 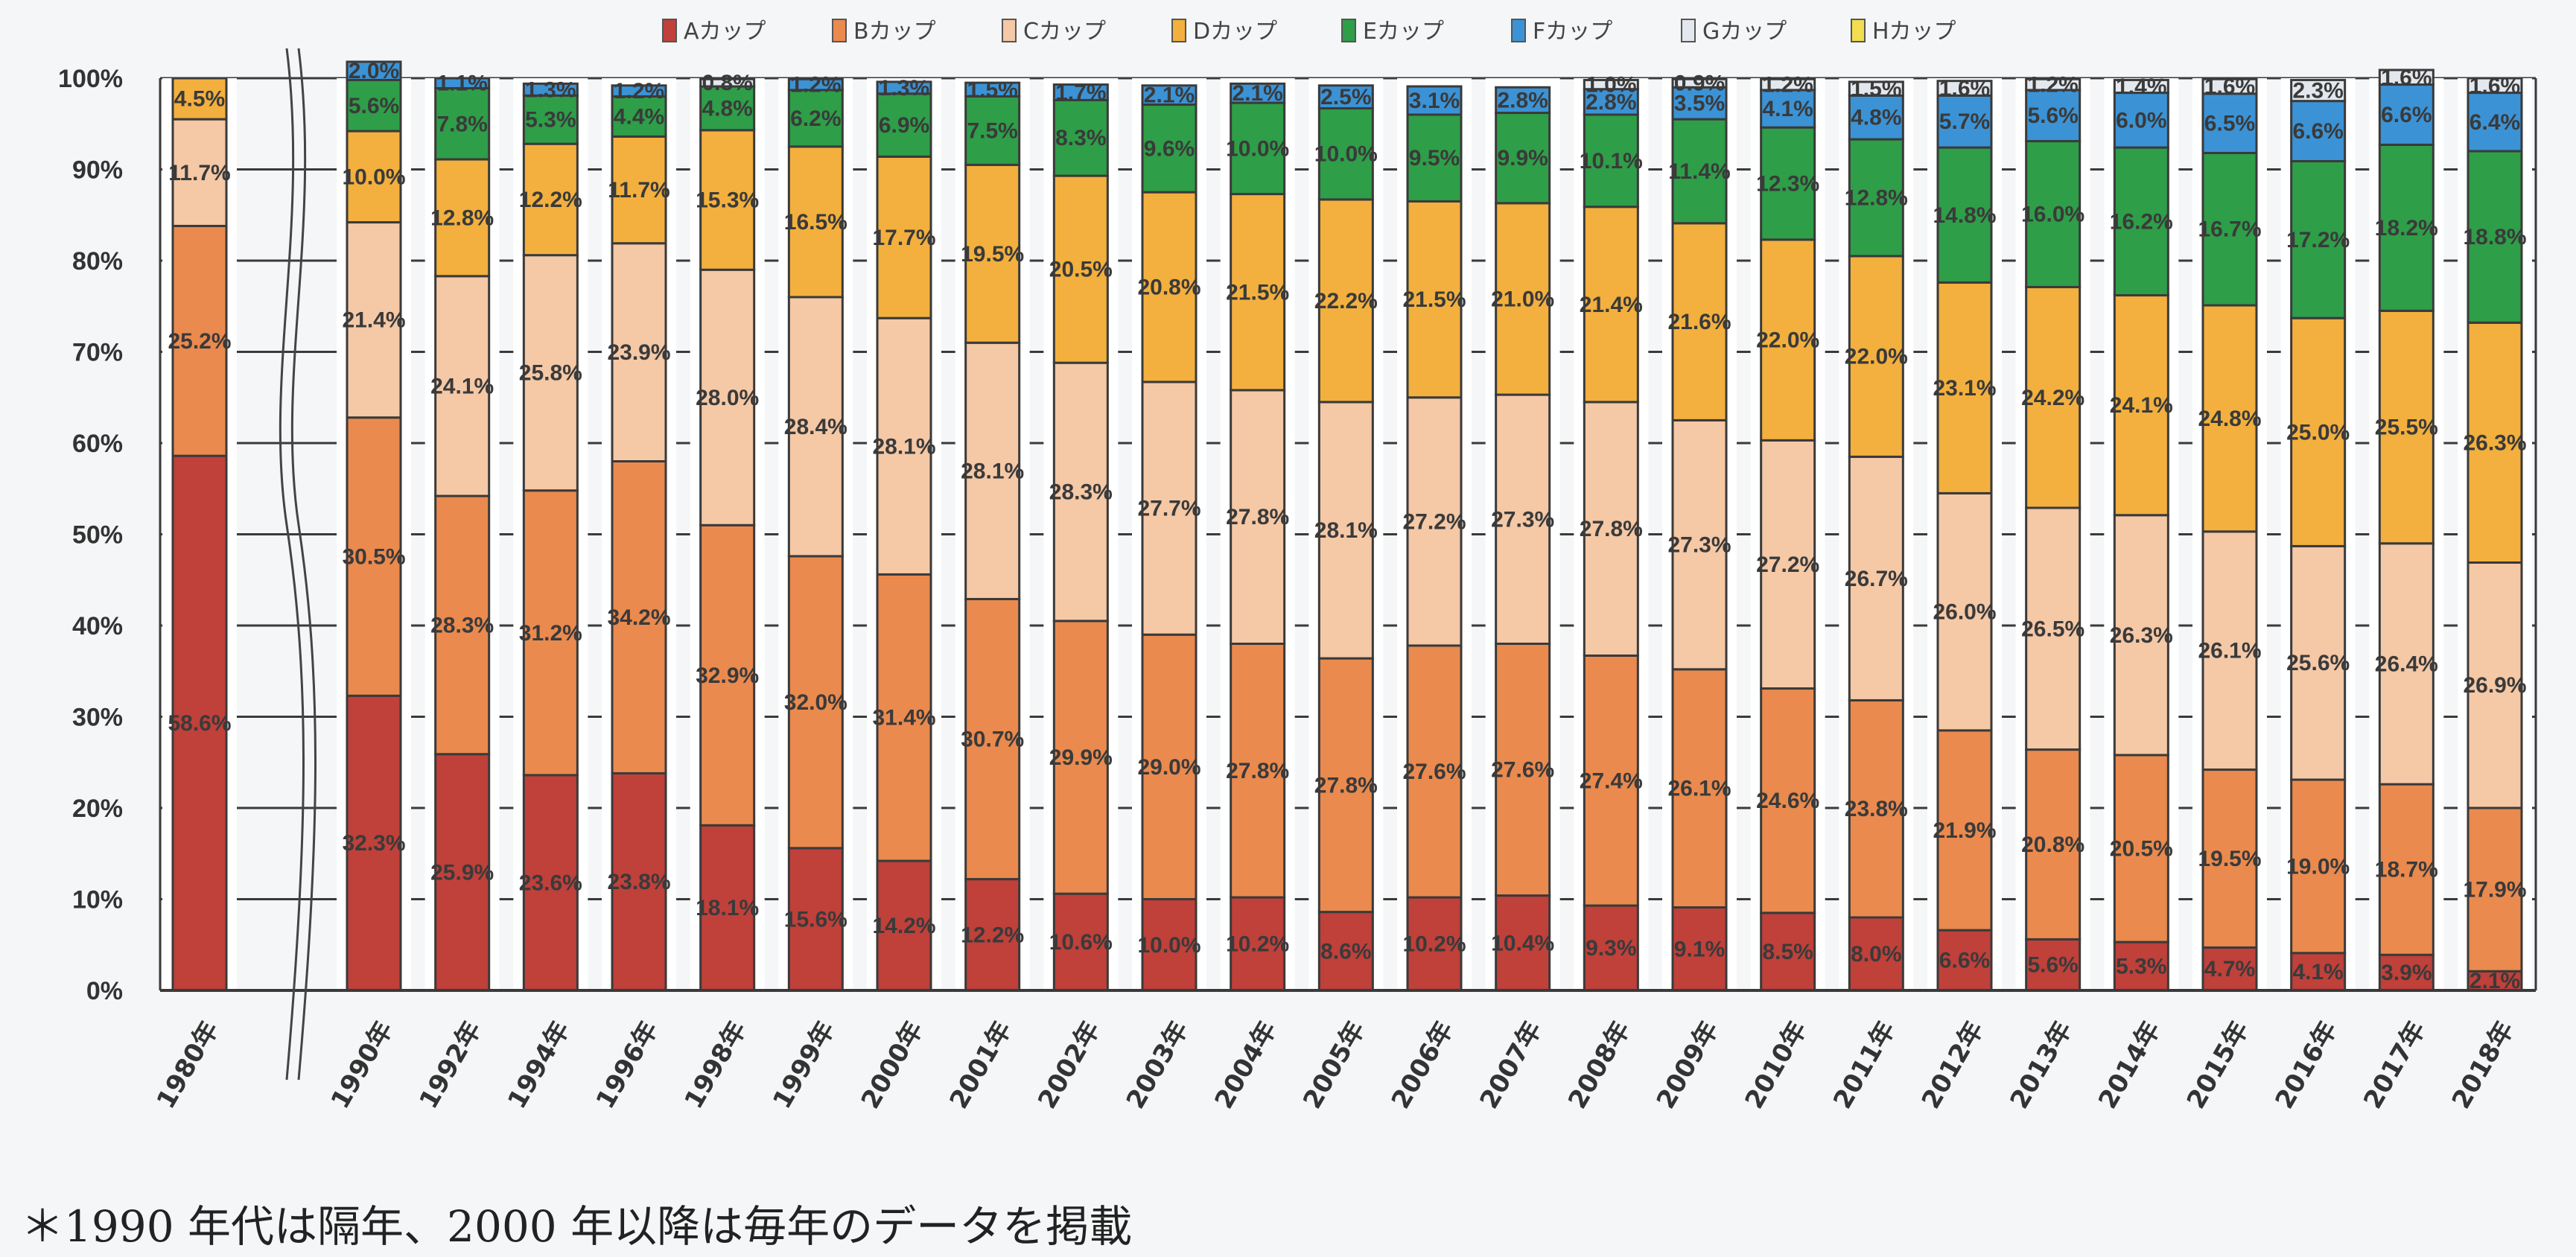 What do you see at coordinates (1334, 1065) in the screenshot?
I see `x-tick-label: 2005年` at bounding box center [1334, 1065].